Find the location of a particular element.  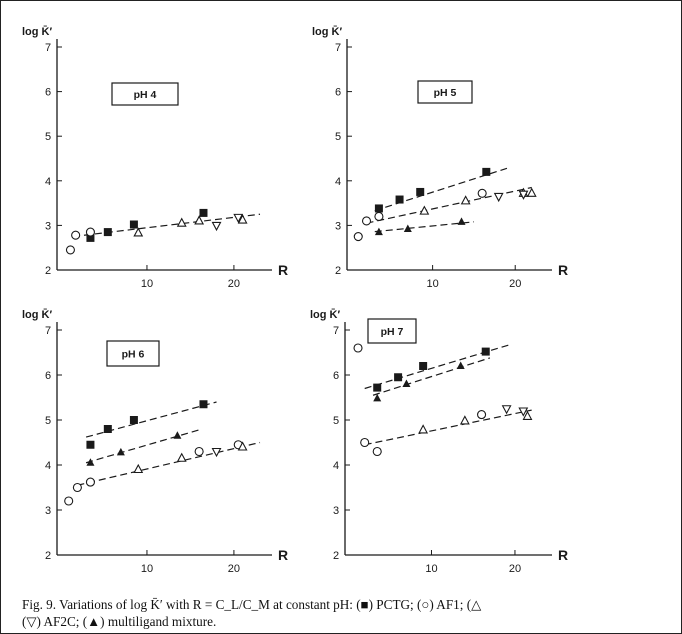

ph-label: pH 7 is located at coordinates (392, 332).